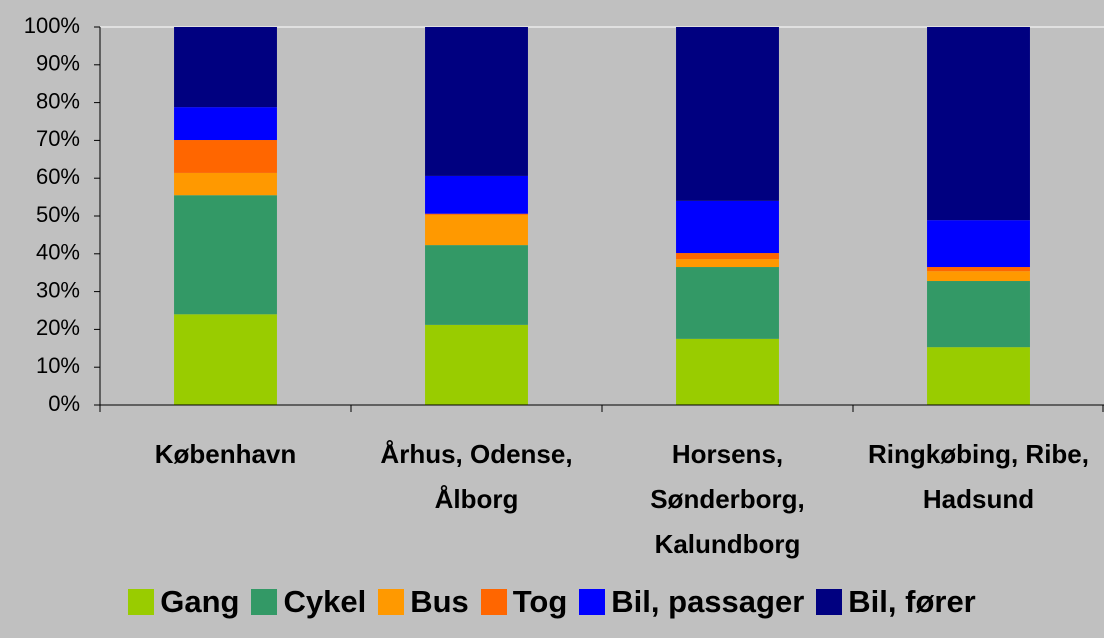  I want to click on y-tick-label: 80%, so click(58, 100).